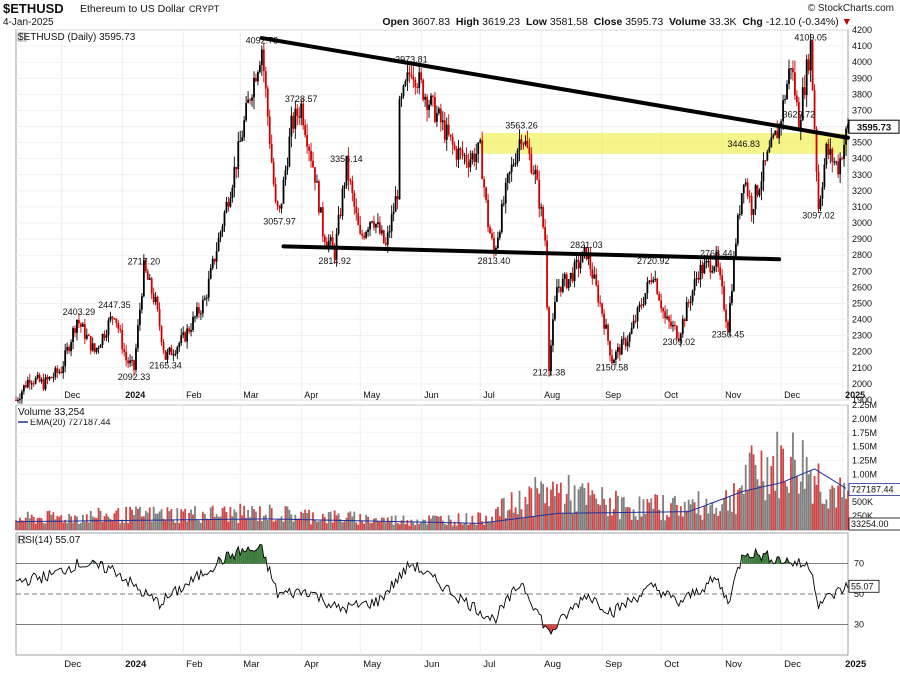 Image resolution: width=900 pixels, height=673 pixels. I want to click on rsi-tick-label: 50, so click(859, 594).